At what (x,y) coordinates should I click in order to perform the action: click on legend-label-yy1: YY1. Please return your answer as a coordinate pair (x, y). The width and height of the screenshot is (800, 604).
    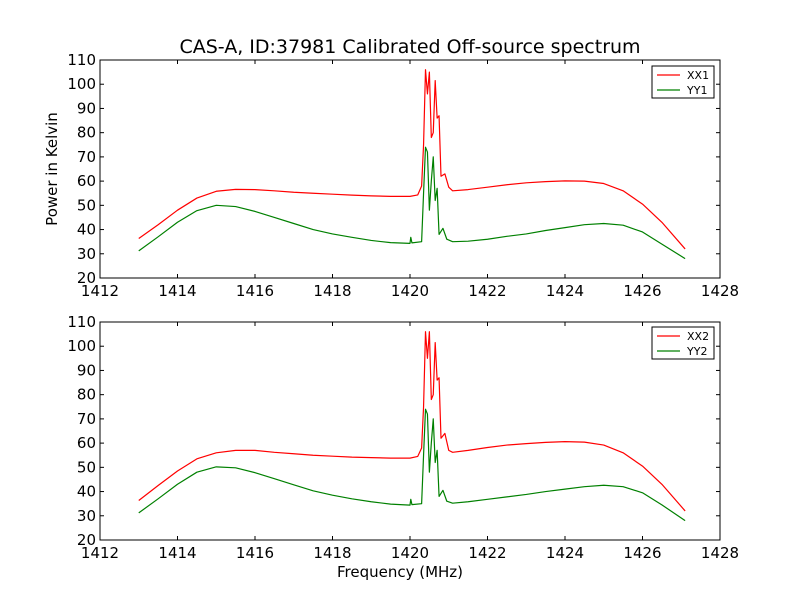
    Looking at the image, I should click on (696, 90).